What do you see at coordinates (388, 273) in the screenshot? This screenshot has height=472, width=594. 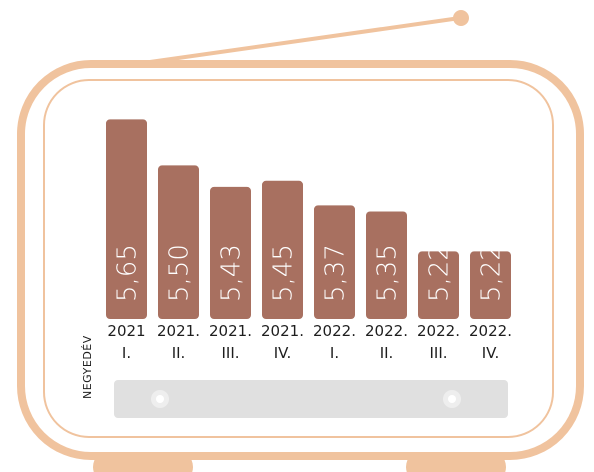 I see `bar-value-label: 5,35` at bounding box center [388, 273].